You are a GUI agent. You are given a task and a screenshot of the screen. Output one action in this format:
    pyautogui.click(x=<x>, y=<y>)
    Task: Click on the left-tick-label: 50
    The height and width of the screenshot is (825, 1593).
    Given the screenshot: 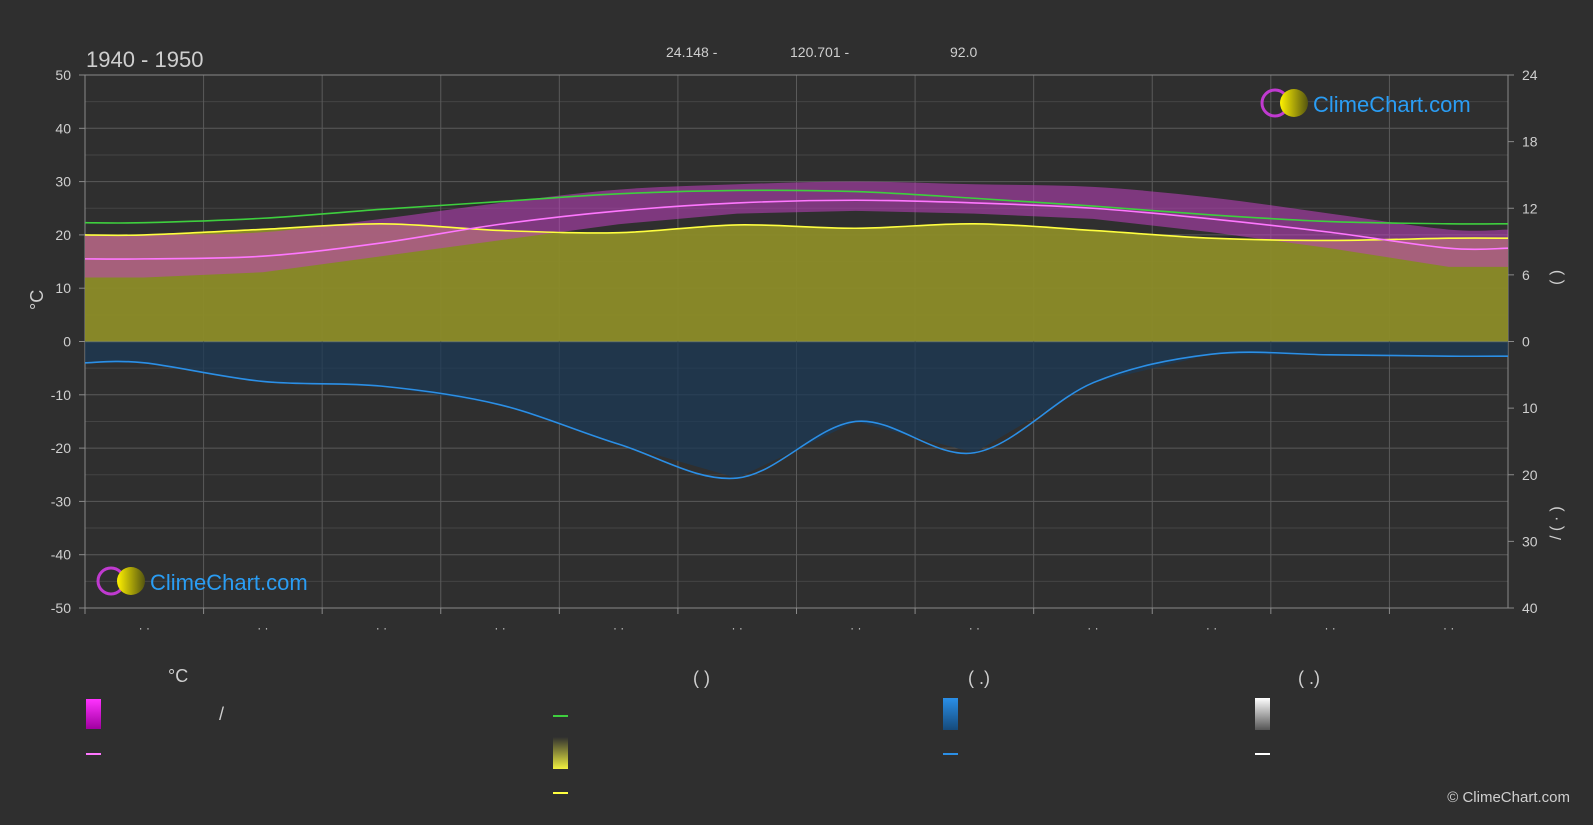 What is the action you would take?
    pyautogui.click(x=63, y=75)
    